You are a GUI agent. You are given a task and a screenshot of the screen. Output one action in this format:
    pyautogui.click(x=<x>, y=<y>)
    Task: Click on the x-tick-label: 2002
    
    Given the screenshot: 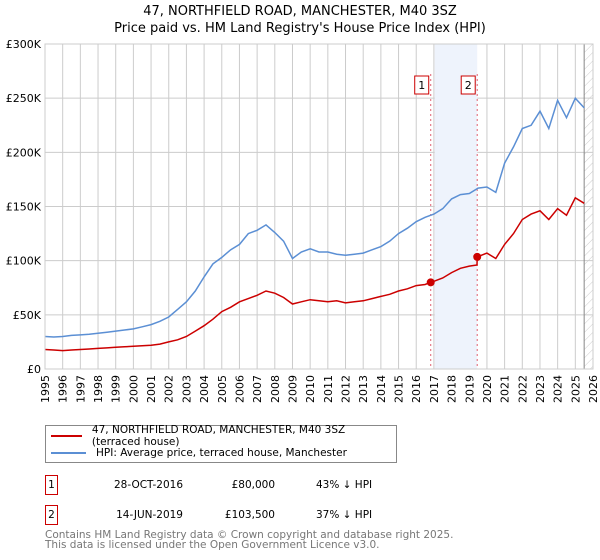 What is the action you would take?
    pyautogui.click(x=169, y=389)
    